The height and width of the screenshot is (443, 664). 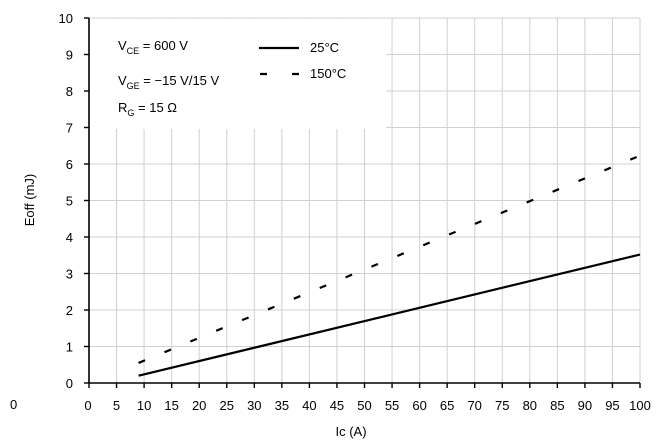 What do you see at coordinates (328, 73) in the screenshot?
I see `legend-series-label: 150°C` at bounding box center [328, 73].